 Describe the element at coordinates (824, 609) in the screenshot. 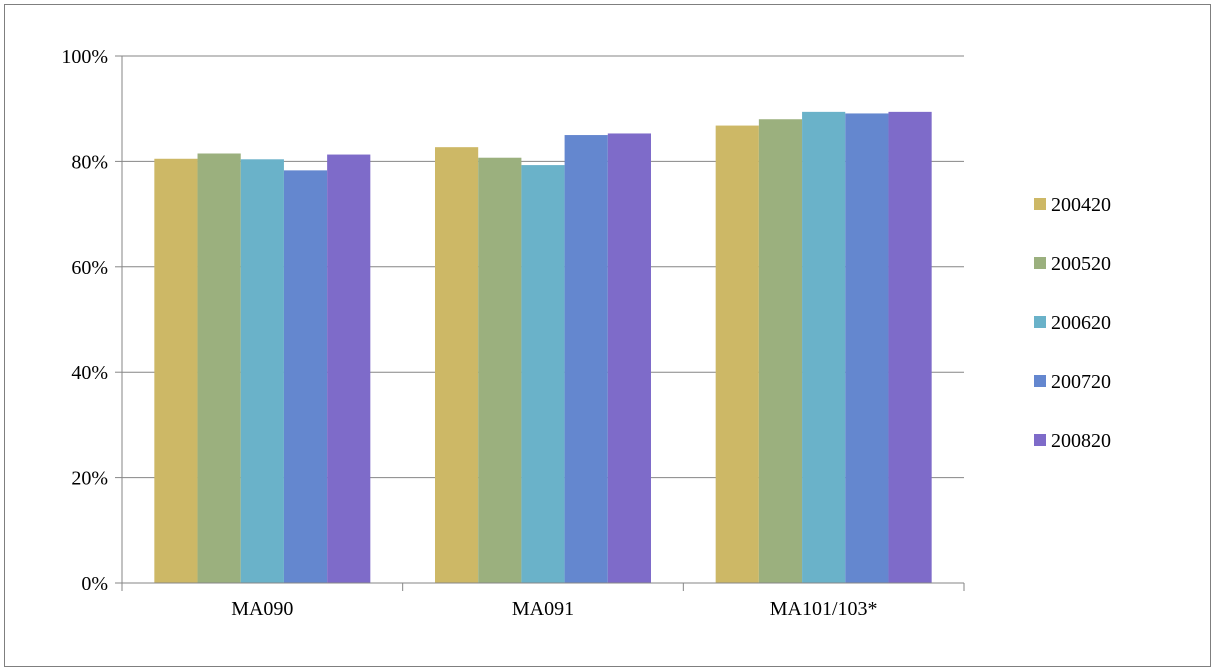

I see `x-tick-label: MA101/103*` at that location.